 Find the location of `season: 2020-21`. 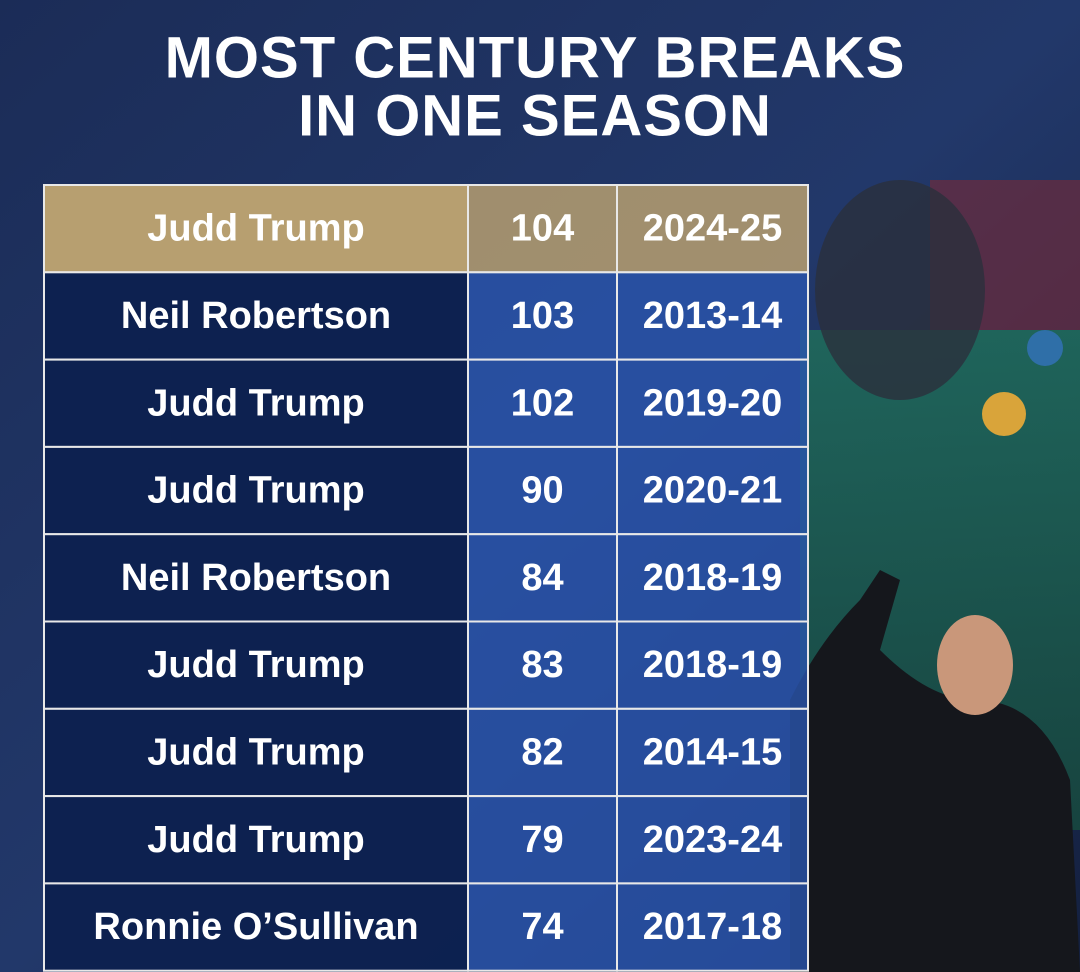

season: 2020-21 is located at coordinates (712, 491).